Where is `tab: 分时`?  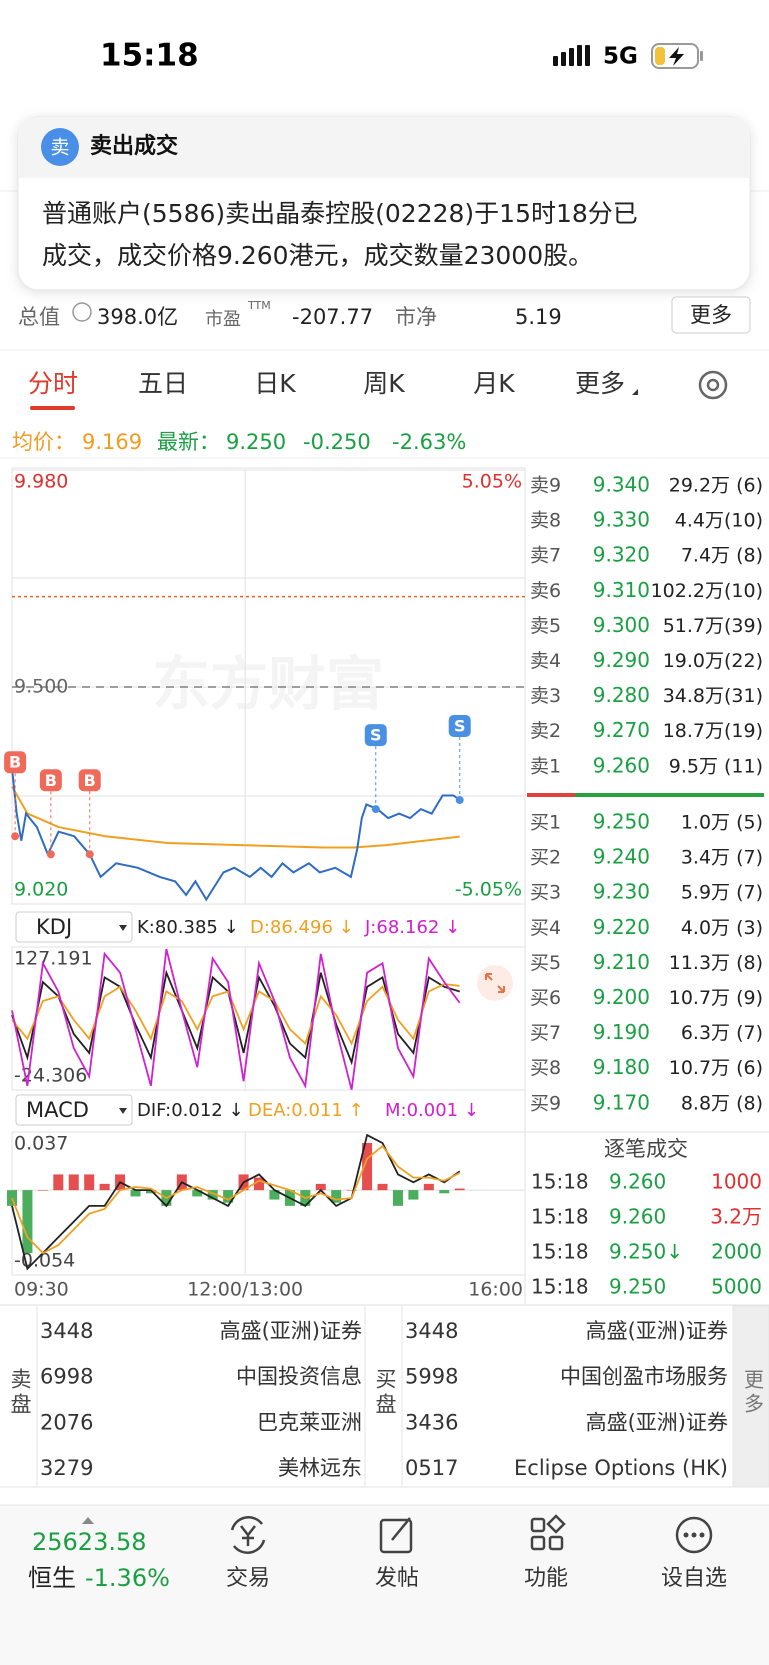
tab: 分时 is located at coordinates (53, 383).